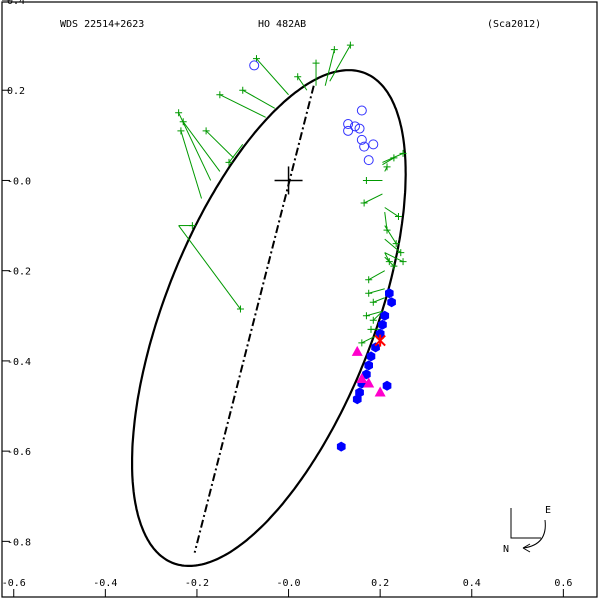 The width and height of the screenshot is (600, 600). Describe the element at coordinates (19, 452) in the screenshot. I see `y-tick-label: -0.6` at that location.